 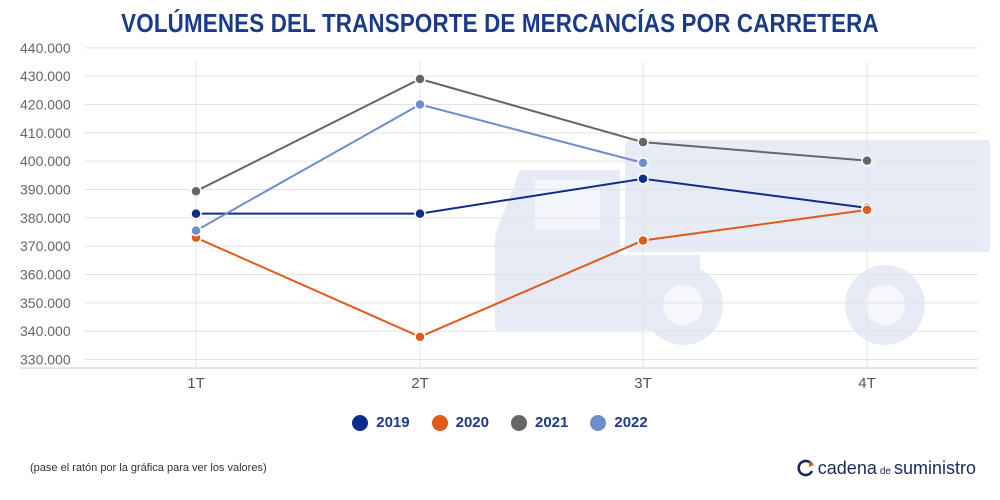 What do you see at coordinates (196, 383) in the screenshot?
I see `x-tick-label: 1T` at bounding box center [196, 383].